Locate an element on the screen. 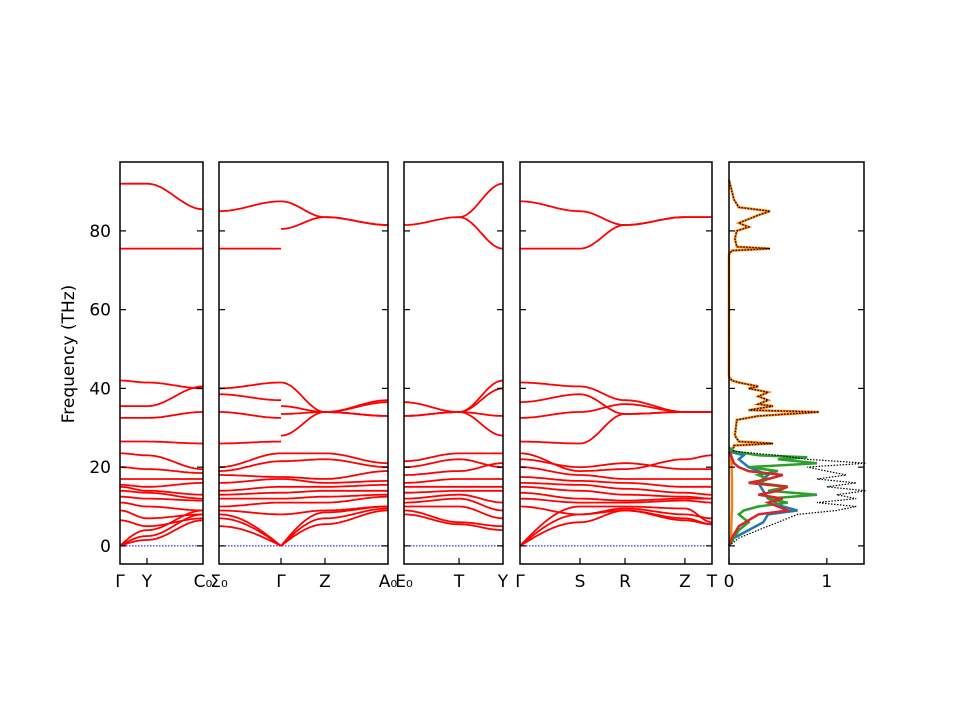  kpoint-label: Σ₀ is located at coordinates (219, 582).